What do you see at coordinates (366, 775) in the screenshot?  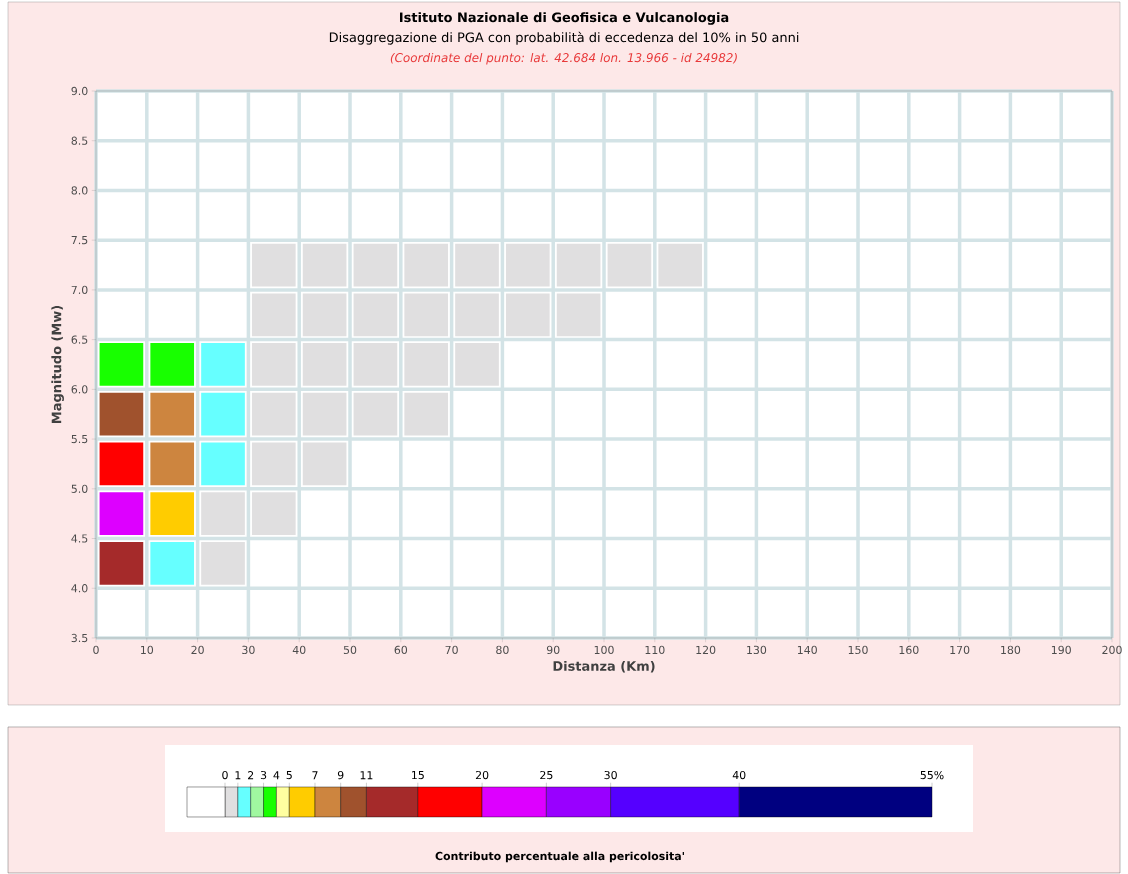 I see `color-bar-label: 11` at bounding box center [366, 775].